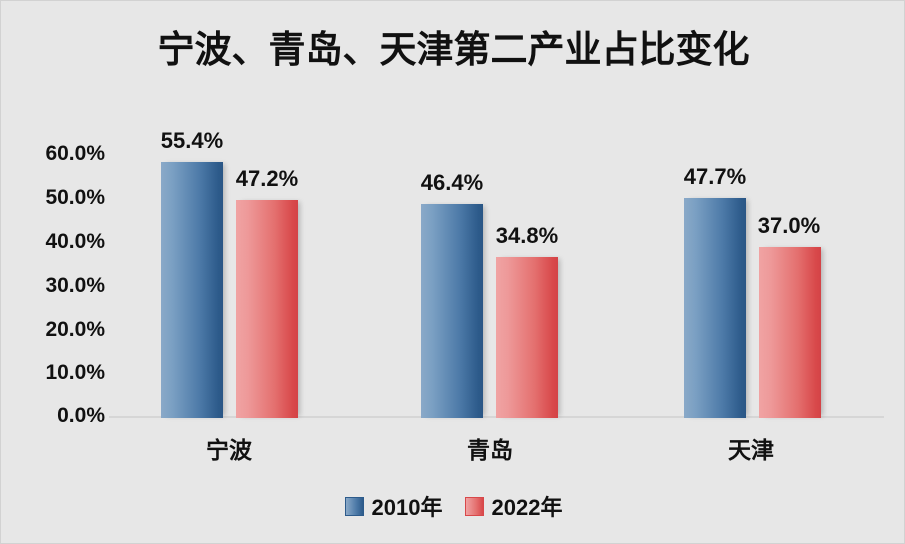 The image size is (905, 544). Describe the element at coordinates (789, 226) in the screenshot. I see `data-label: 37.0%` at that location.